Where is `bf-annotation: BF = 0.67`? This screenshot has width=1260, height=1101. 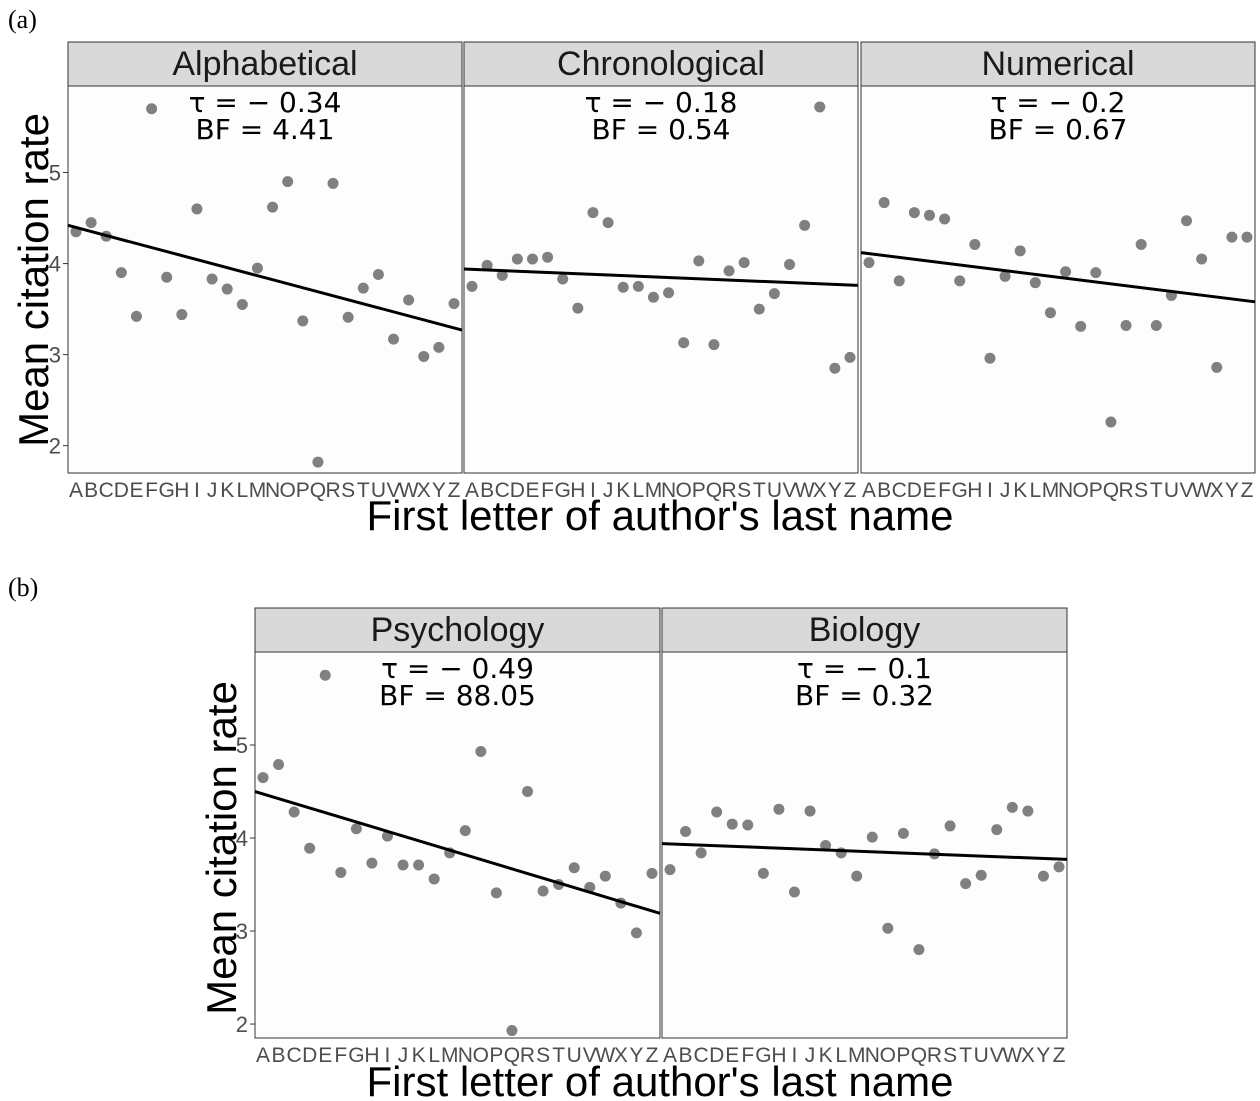
bf-annotation: BF = 0.67 is located at coordinates (1058, 129).